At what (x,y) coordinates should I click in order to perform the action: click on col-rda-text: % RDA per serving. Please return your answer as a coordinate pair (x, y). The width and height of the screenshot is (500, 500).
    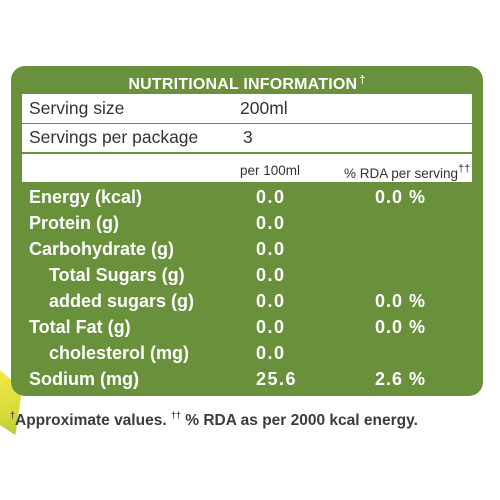
    Looking at the image, I should click on (401, 173).